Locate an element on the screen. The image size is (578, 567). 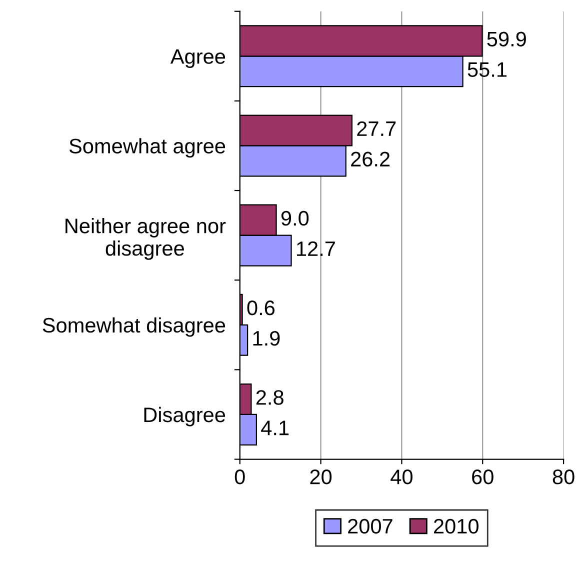
y-tick-label: Neither agree nor disagree is located at coordinates (146, 239).